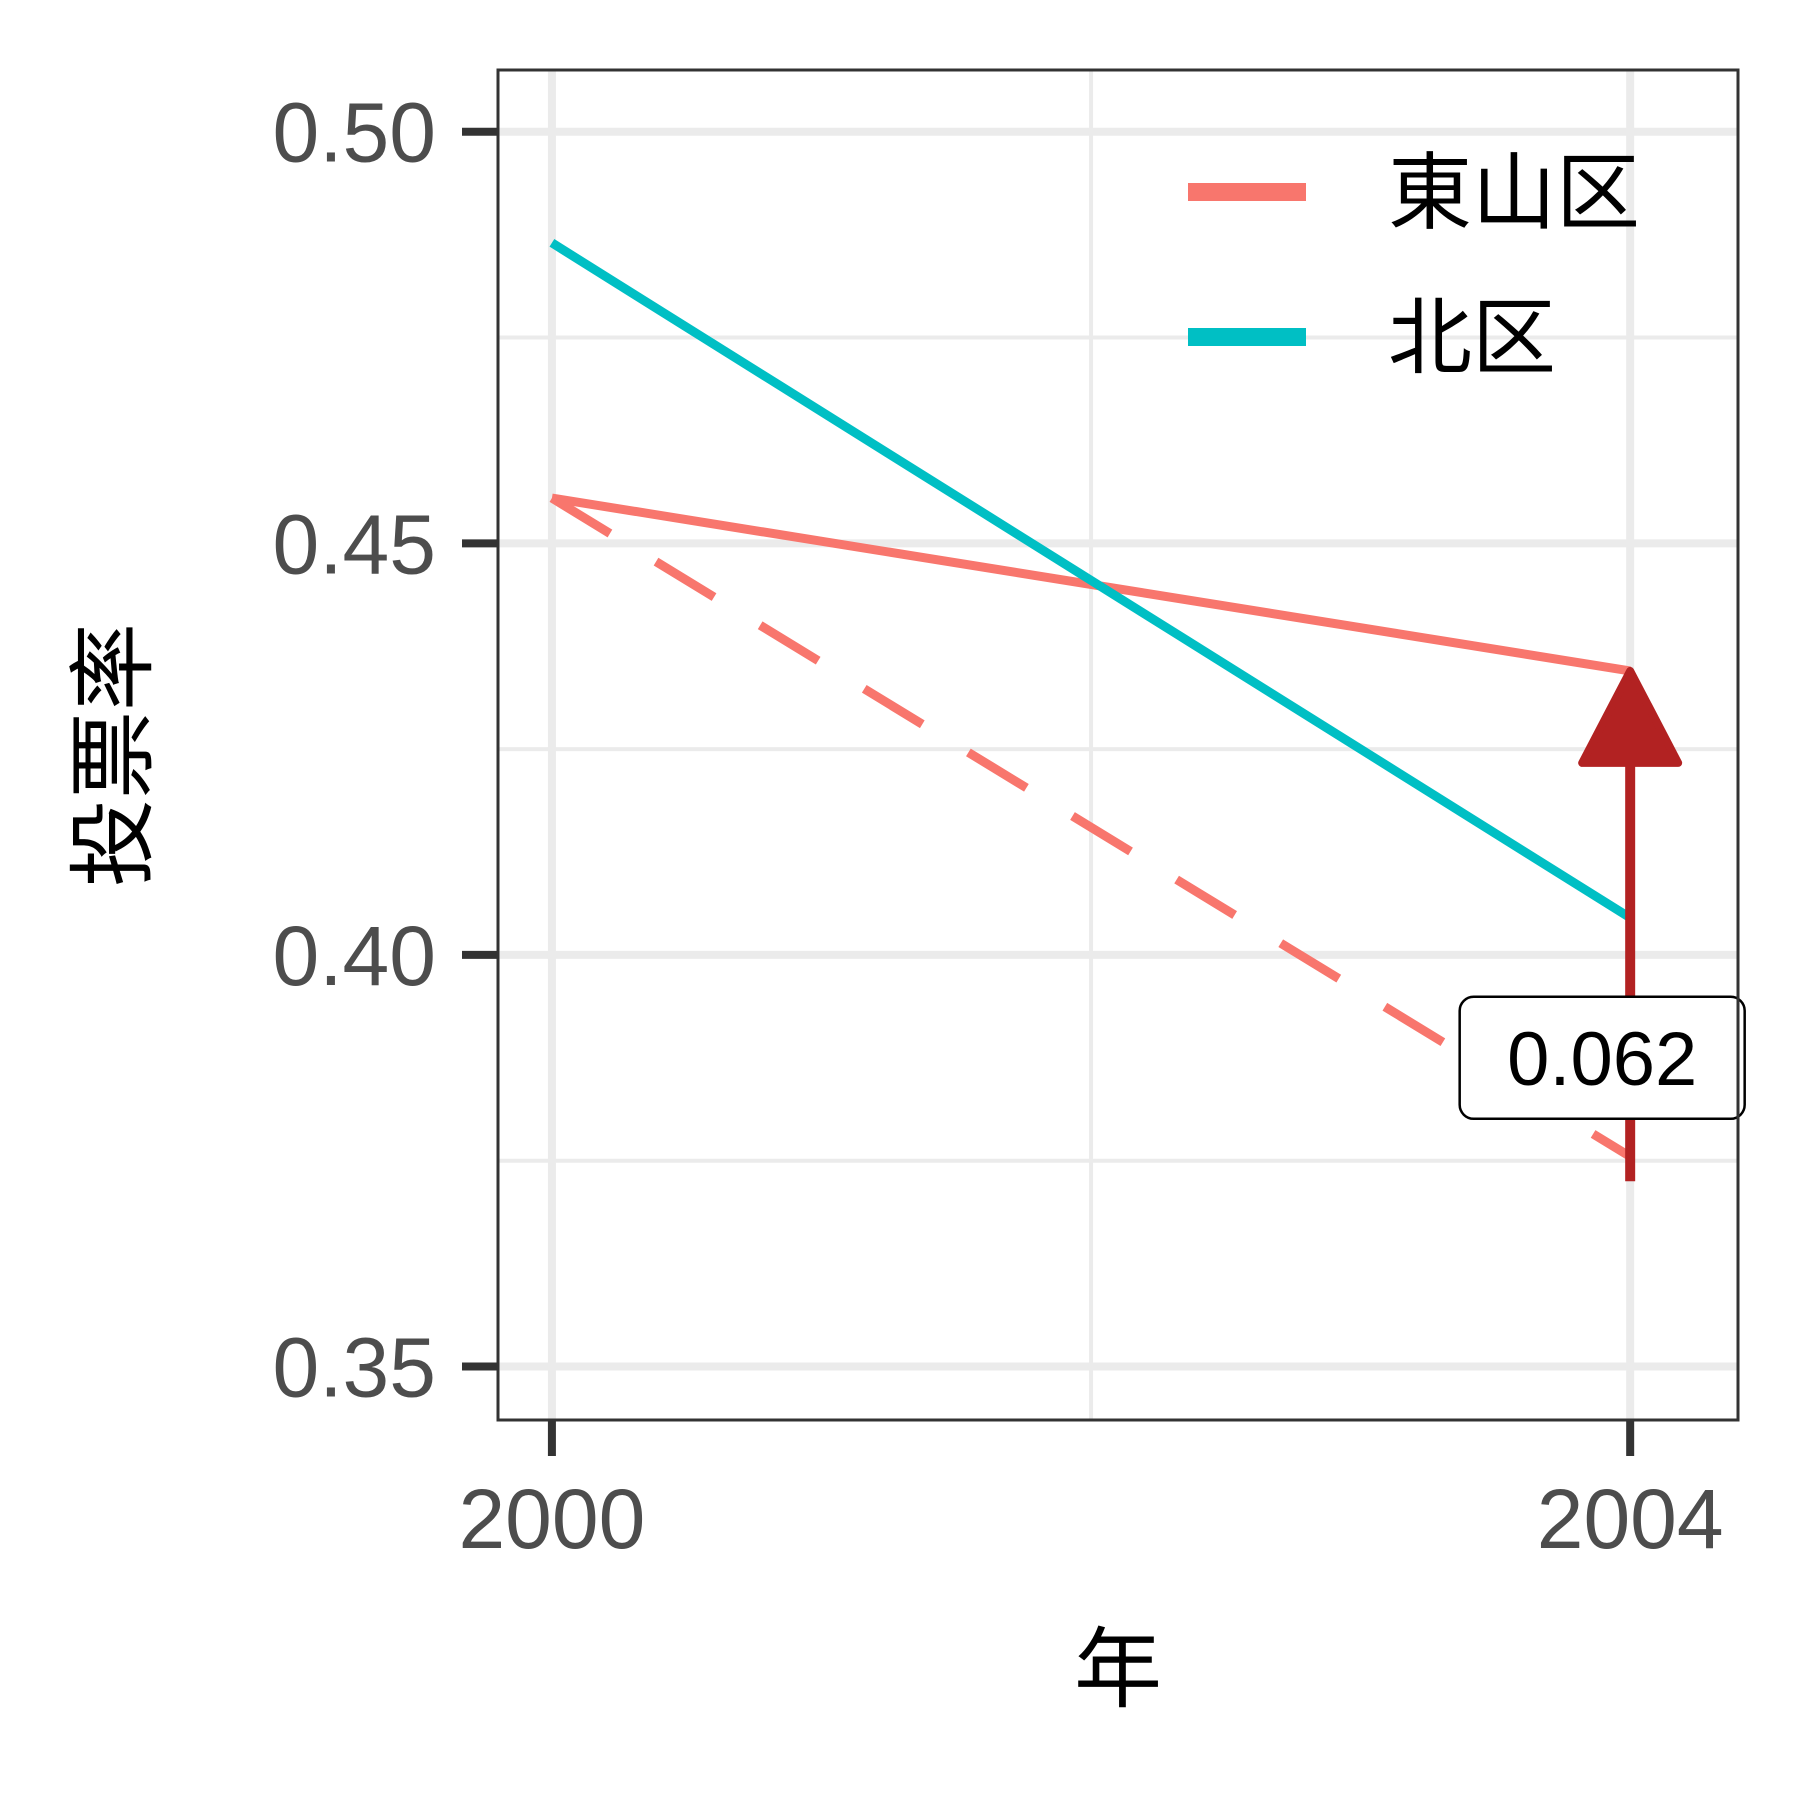 The height and width of the screenshot is (1800, 1800). I want to click on annotation-label-box, so click(1602, 1058).